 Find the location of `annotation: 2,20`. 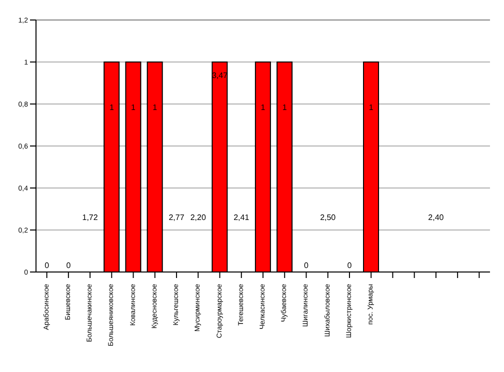

annotation: 2,20 is located at coordinates (198, 217).